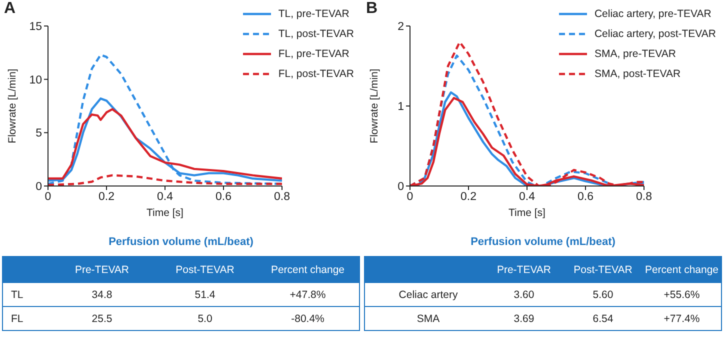  What do you see at coordinates (35, 27) in the screenshot?
I see `y-tick-label: 15` at bounding box center [35, 27].